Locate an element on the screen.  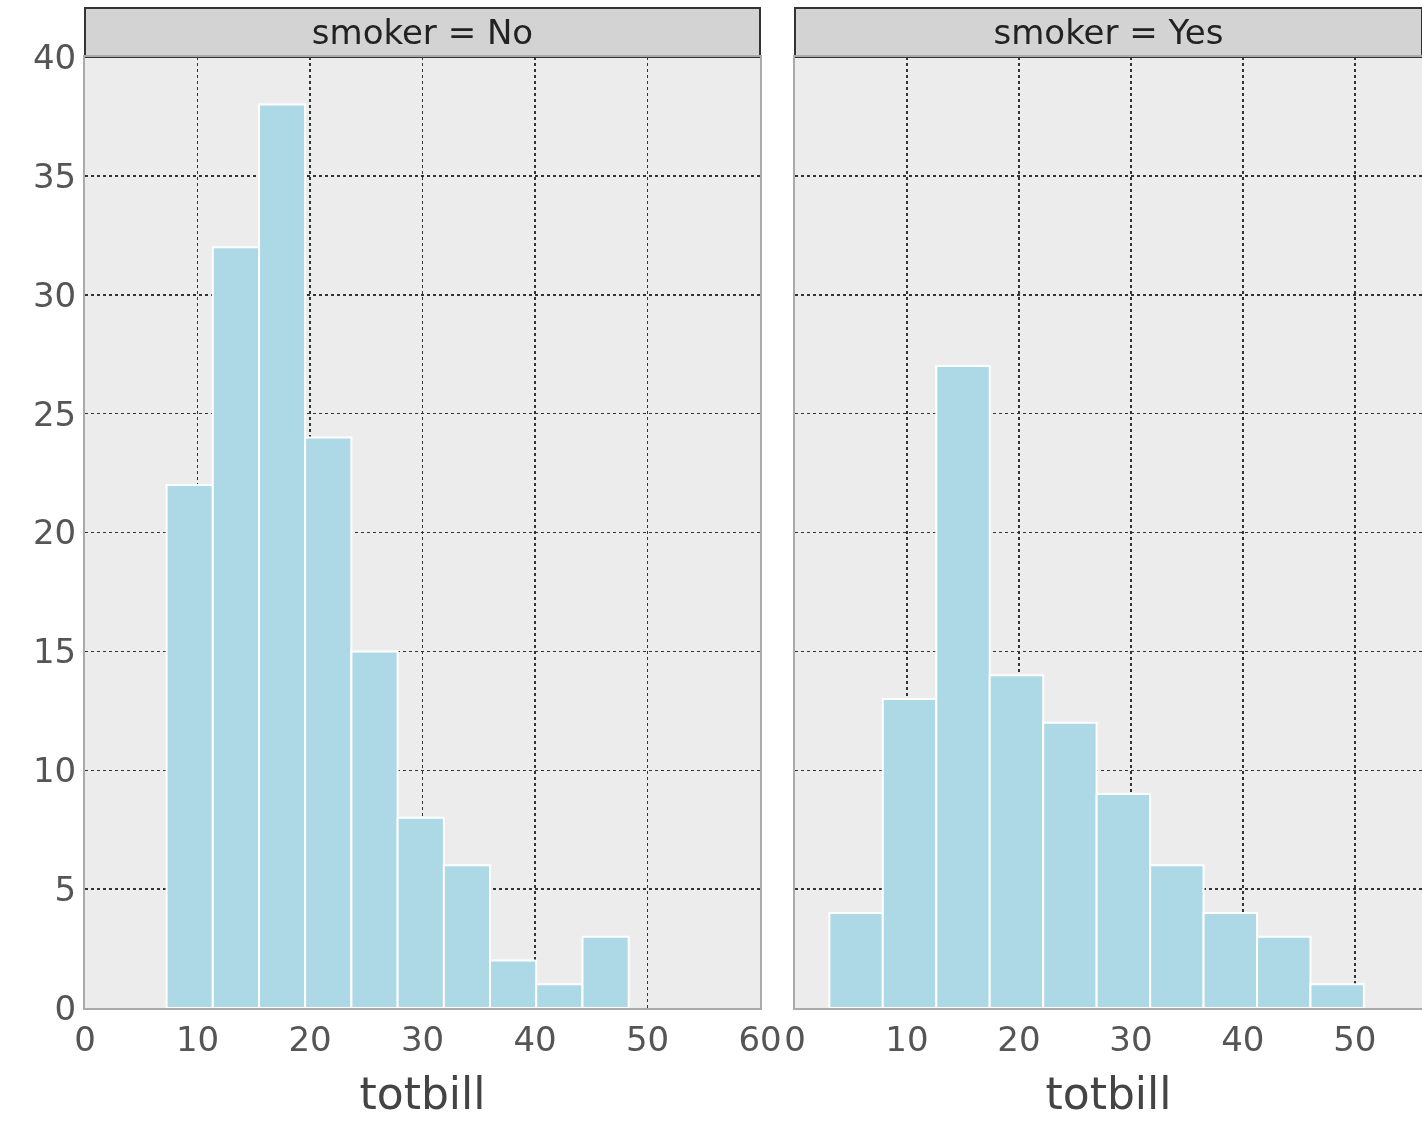
y-tick-label: 0 is located at coordinates (65, 1007).